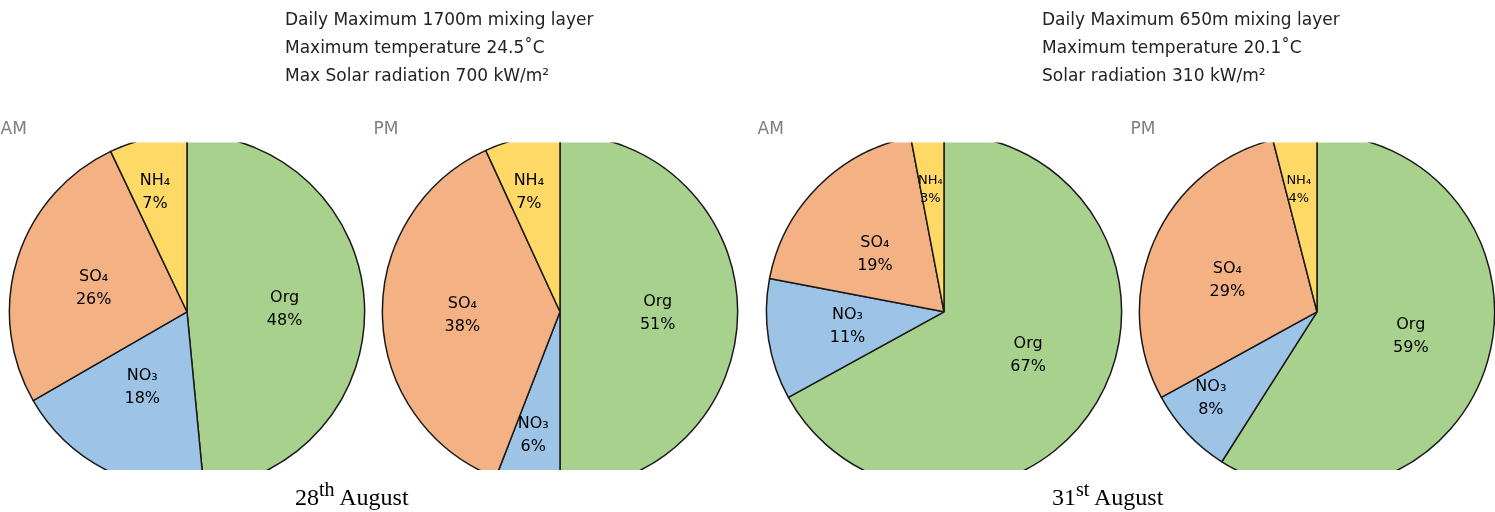 The width and height of the screenshot is (1495, 512). What do you see at coordinates (847, 336) in the screenshot?
I see `data-label: 11%` at bounding box center [847, 336].